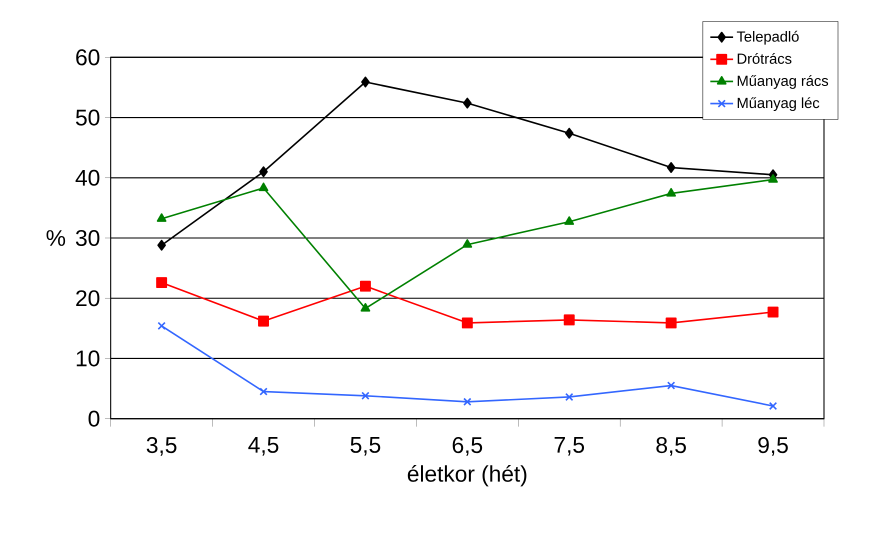 Image resolution: width=876 pixels, height=533 pixels. I want to click on y-tick-label: 50, so click(88, 117).